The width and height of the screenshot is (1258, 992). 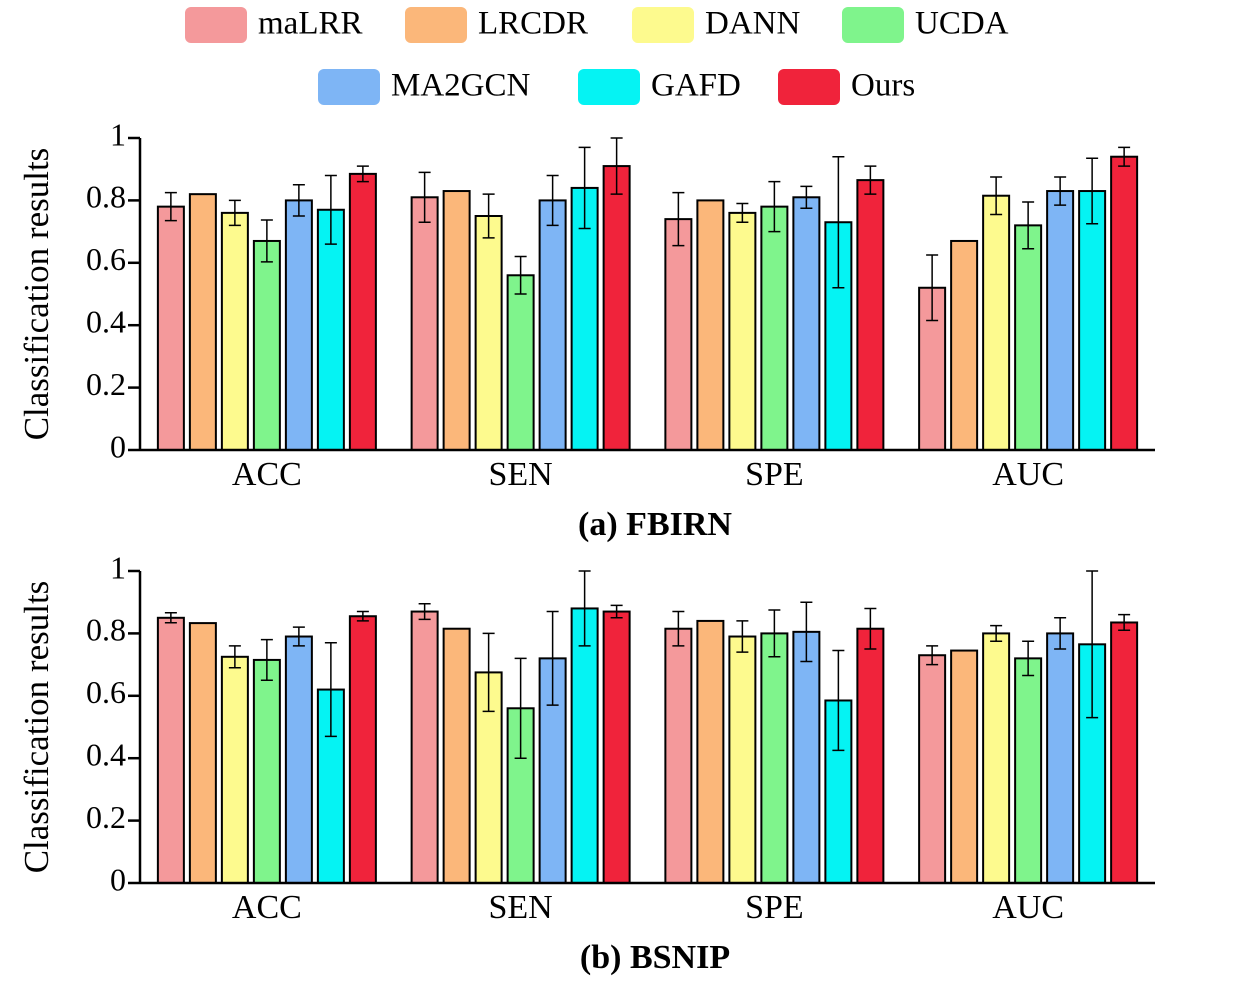 What do you see at coordinates (655, 957) in the screenshot?
I see `chart-title: (b) BSNIP` at bounding box center [655, 957].